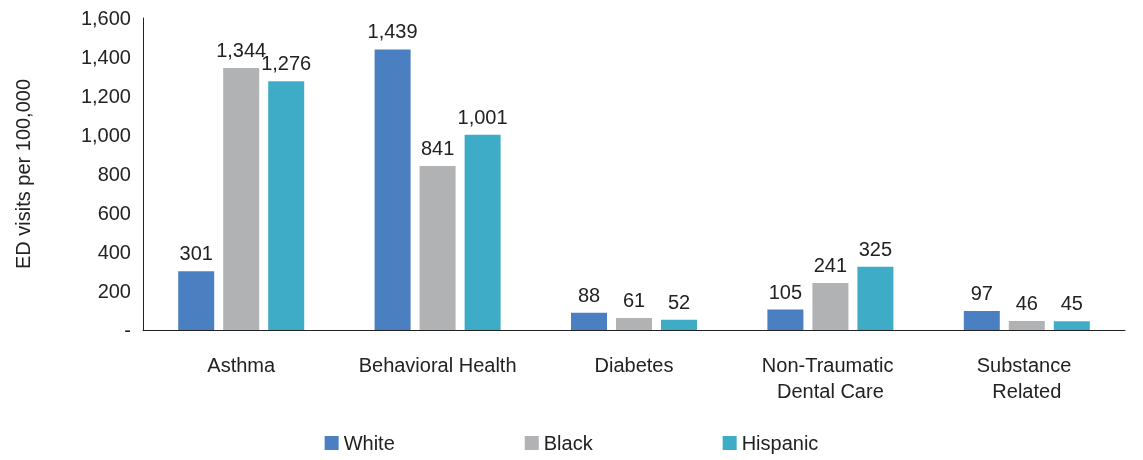 This screenshot has height=460, width=1143. Describe the element at coordinates (114, 291) in the screenshot. I see `y-tick-label: 200` at that location.